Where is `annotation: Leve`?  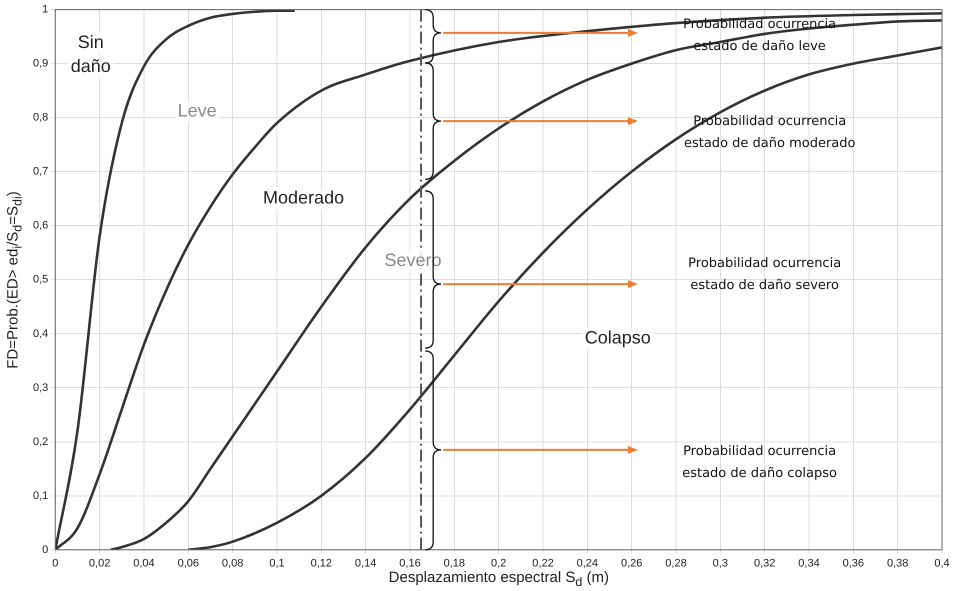
annotation: Leve is located at coordinates (197, 110).